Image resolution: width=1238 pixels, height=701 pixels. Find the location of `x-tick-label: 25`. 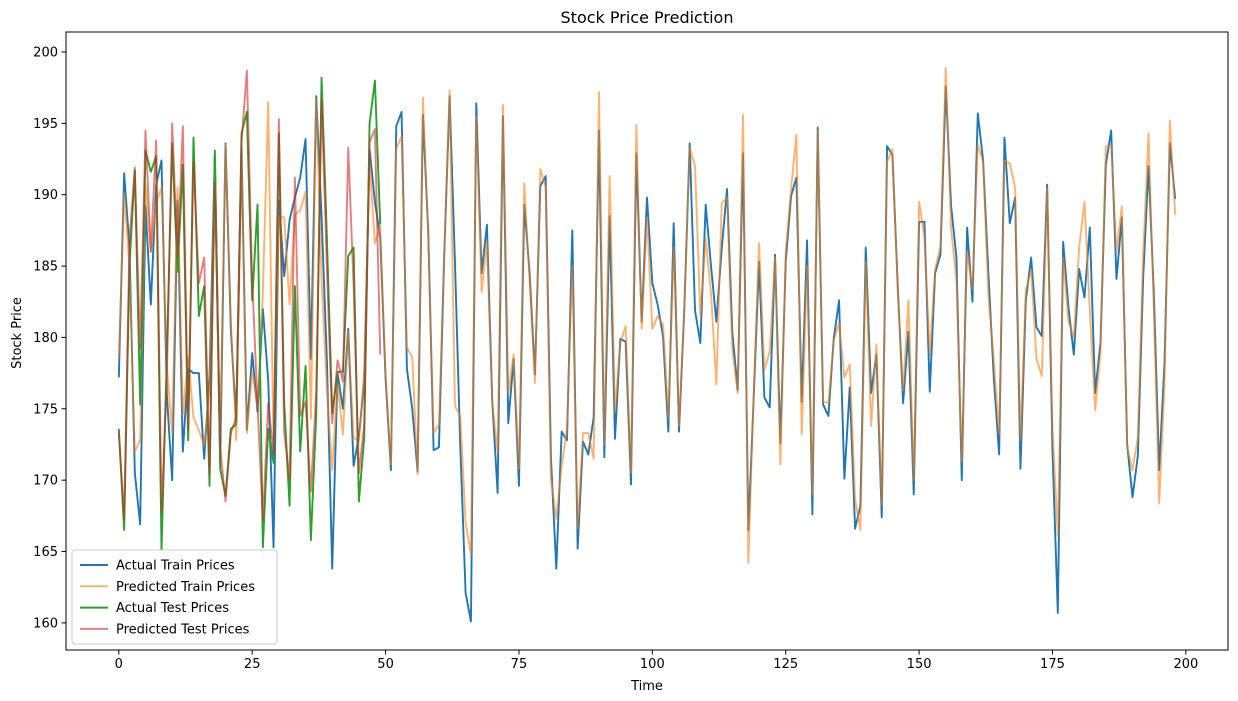

x-tick-label: 25 is located at coordinates (252, 664).